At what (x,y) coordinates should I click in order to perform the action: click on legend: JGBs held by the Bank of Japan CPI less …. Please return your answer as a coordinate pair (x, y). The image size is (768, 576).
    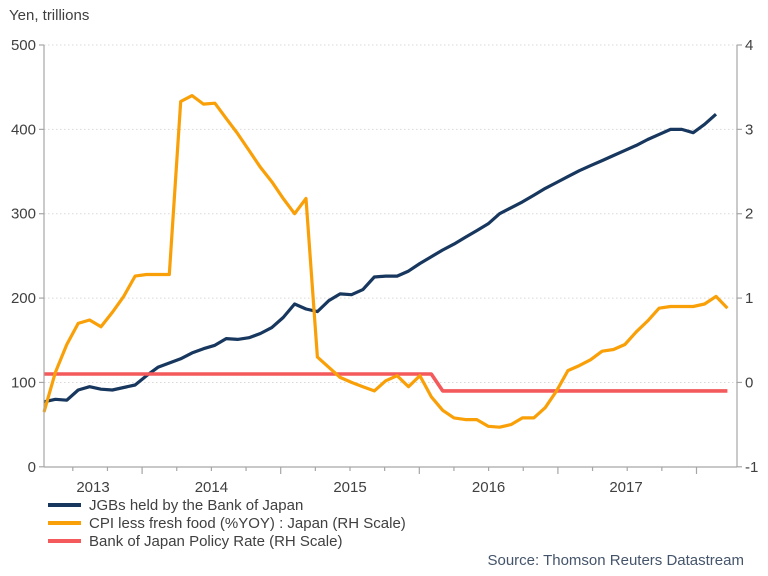
    Looking at the image, I should click on (227, 523).